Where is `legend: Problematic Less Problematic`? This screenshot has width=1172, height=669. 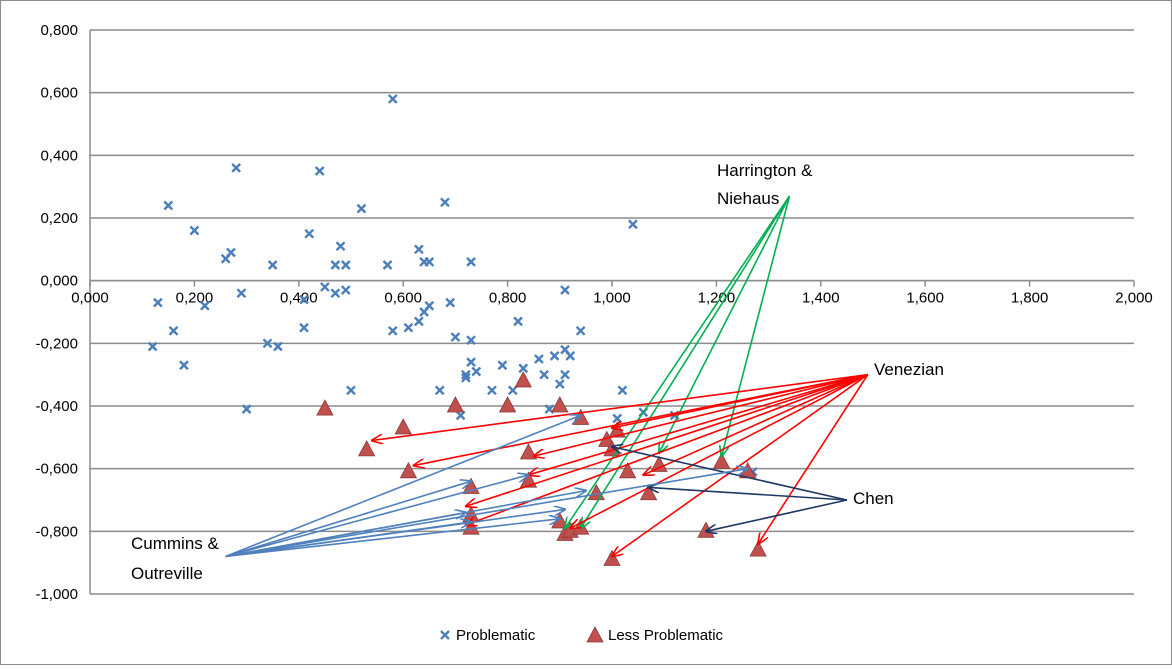 legend: Problematic Less Problematic is located at coordinates (582, 635).